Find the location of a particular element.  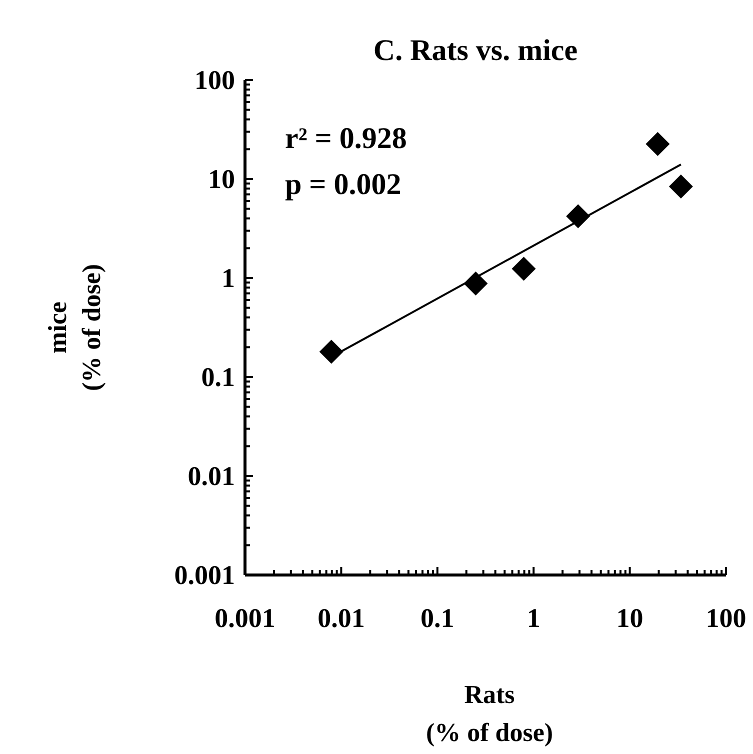

y-tick-label: 0.001 is located at coordinates (204, 575).